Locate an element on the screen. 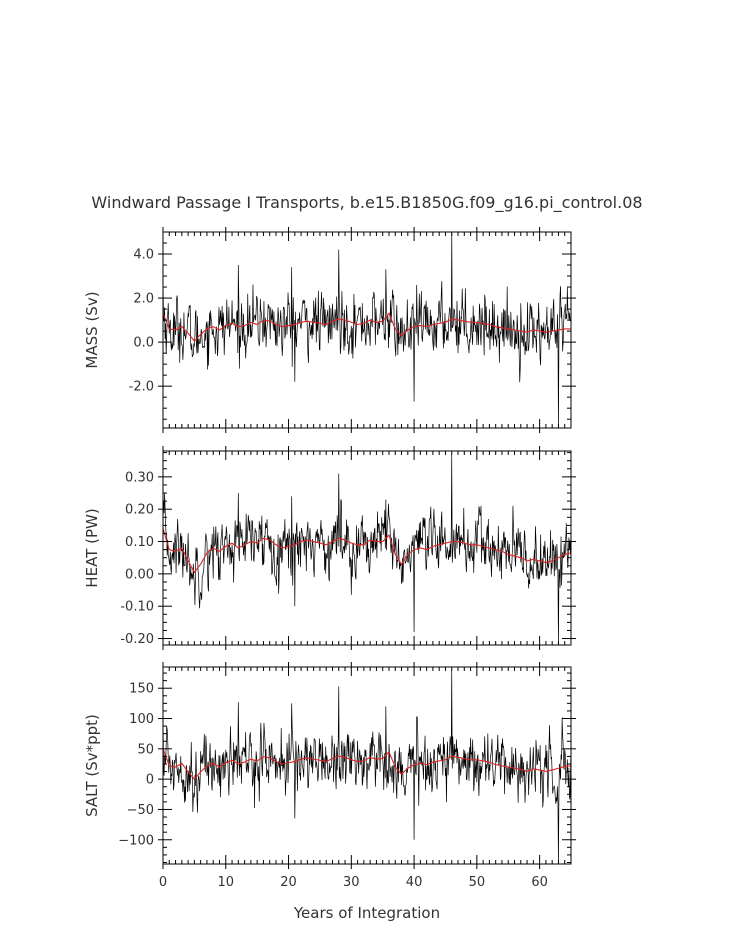 The image size is (733, 945). heat-smoothed-series-line is located at coordinates (367, 551).